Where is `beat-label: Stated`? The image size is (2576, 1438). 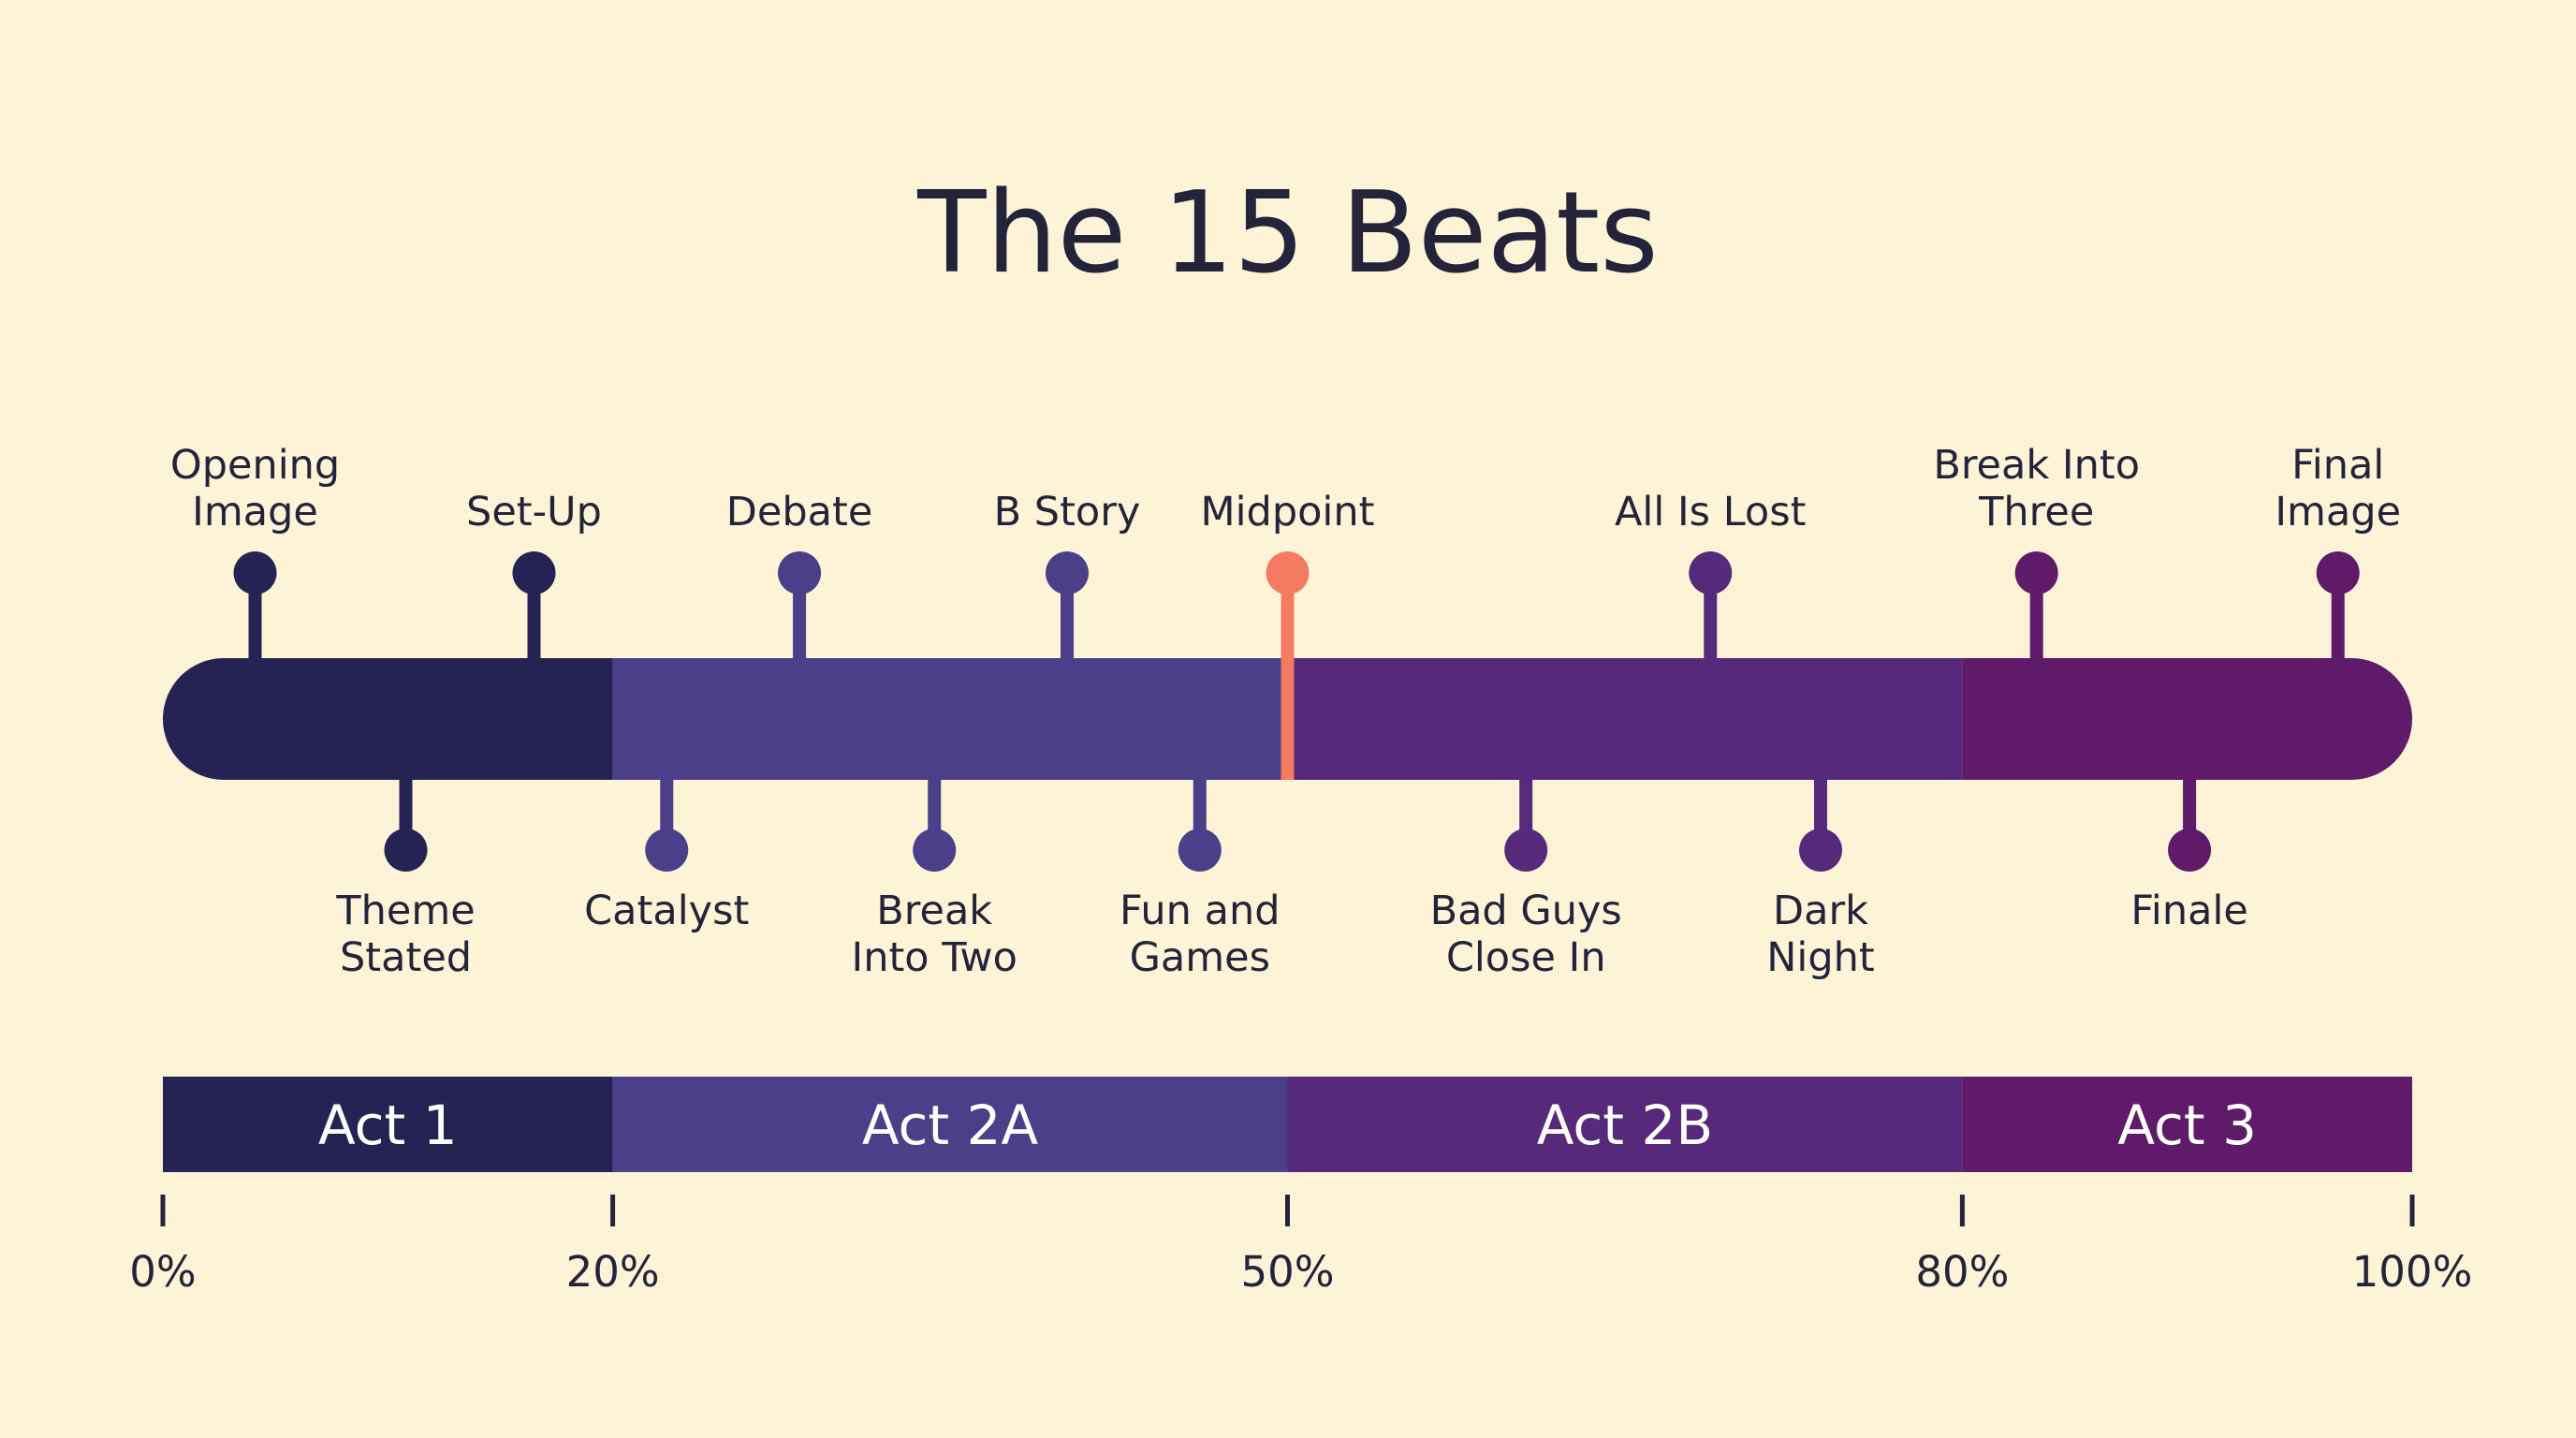 beat-label: Stated is located at coordinates (406, 957).